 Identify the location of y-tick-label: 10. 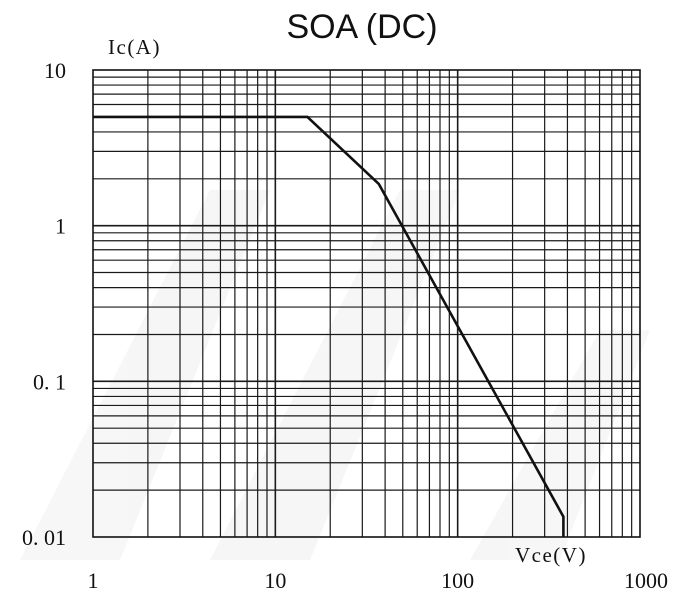
(55, 70).